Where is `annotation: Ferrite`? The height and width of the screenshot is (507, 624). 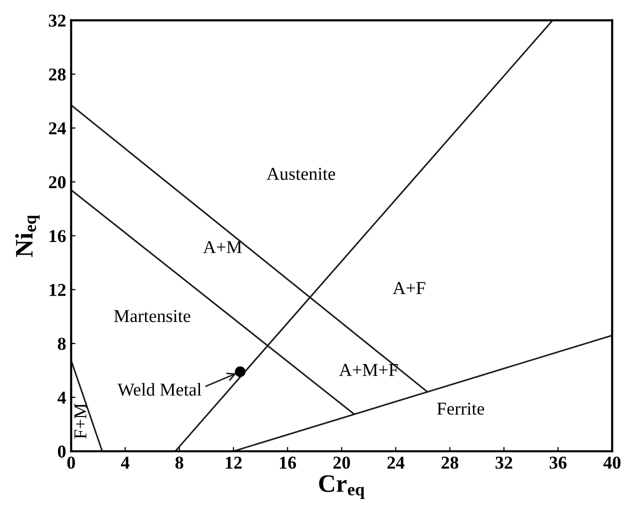 annotation: Ferrite is located at coordinates (460, 408).